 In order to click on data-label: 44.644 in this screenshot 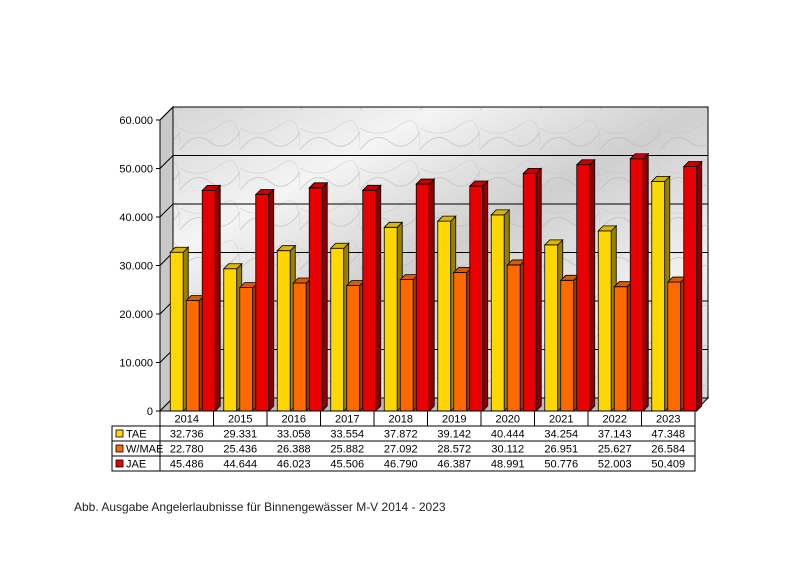, I will do `click(240, 465)`.